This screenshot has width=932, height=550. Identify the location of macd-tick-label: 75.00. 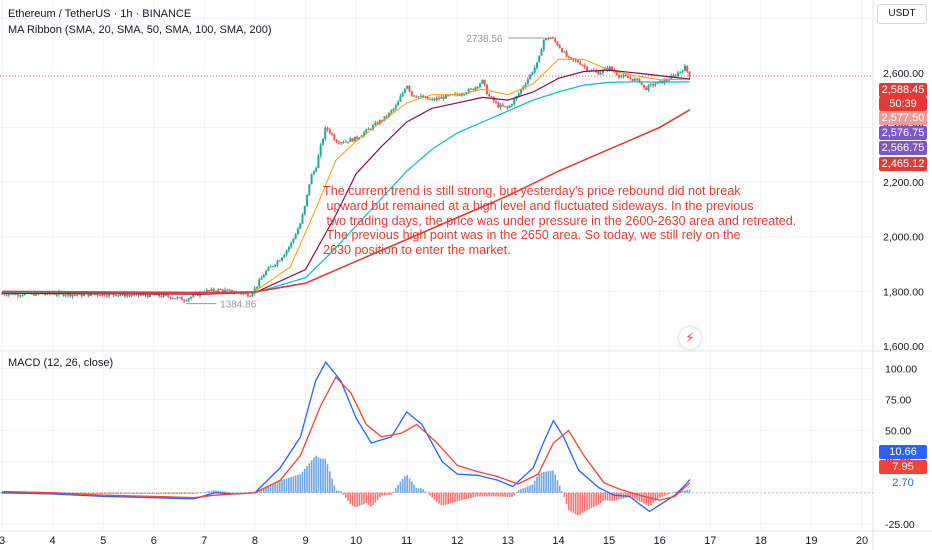
(898, 401).